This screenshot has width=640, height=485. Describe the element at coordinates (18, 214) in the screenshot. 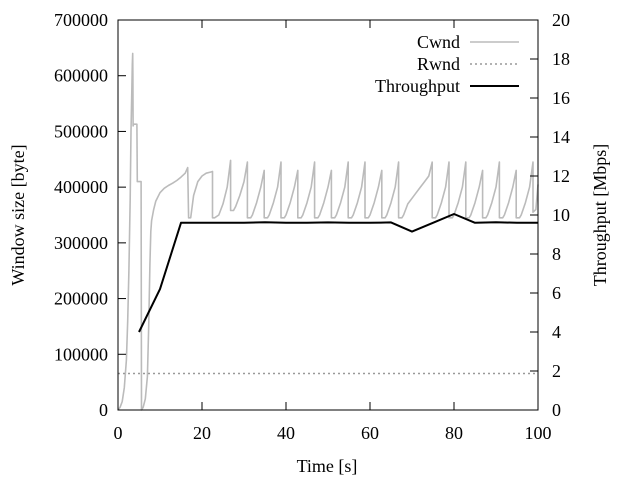

I see `y-axis-label-left: Window size [byte]` at that location.